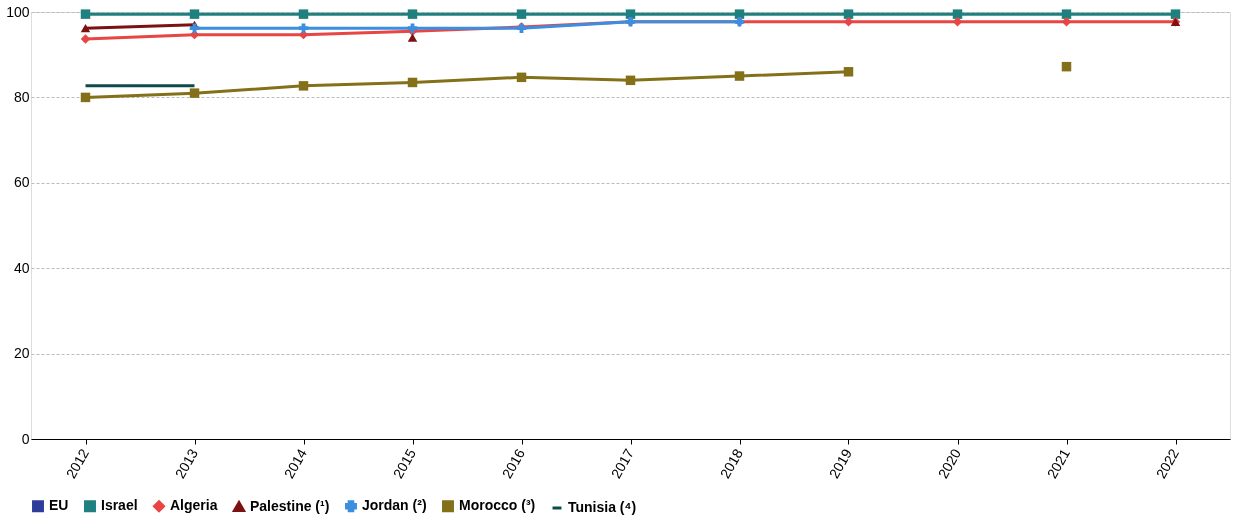 The image size is (1245, 532). Describe the element at coordinates (18, 11) in the screenshot. I see `y-tick-label: 100` at that location.